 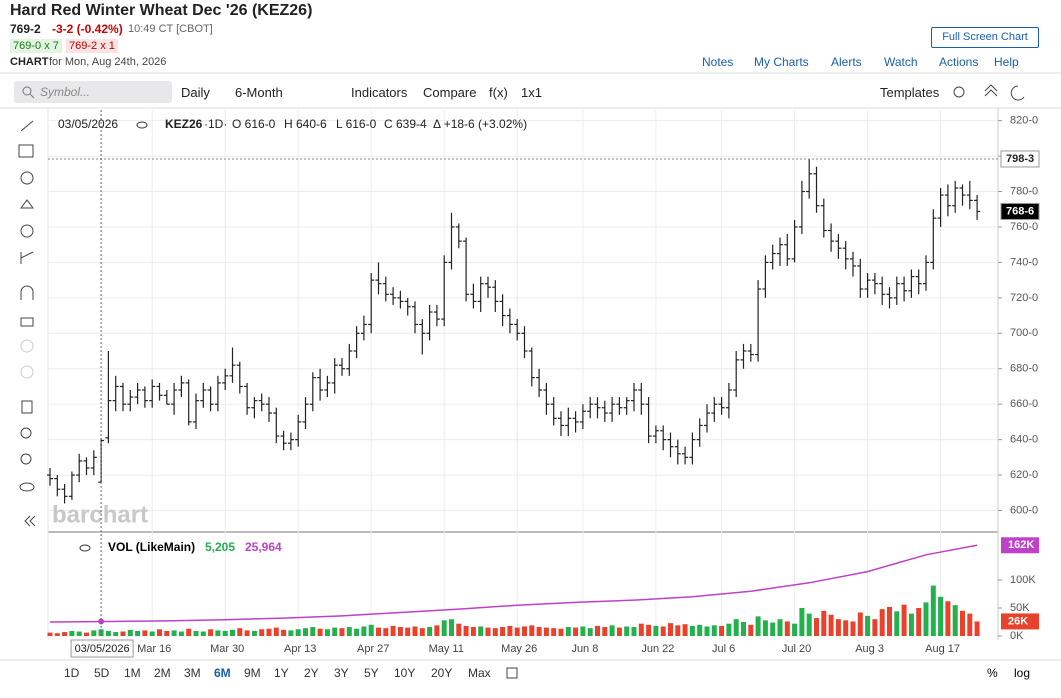 I want to click on x-tick-label: Mar 16, so click(x=154, y=649).